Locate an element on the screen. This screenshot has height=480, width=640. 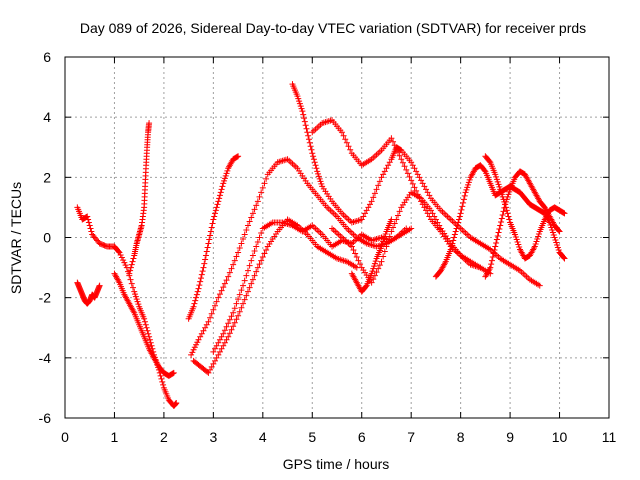
x-tick-label: 8 is located at coordinates (461, 437).